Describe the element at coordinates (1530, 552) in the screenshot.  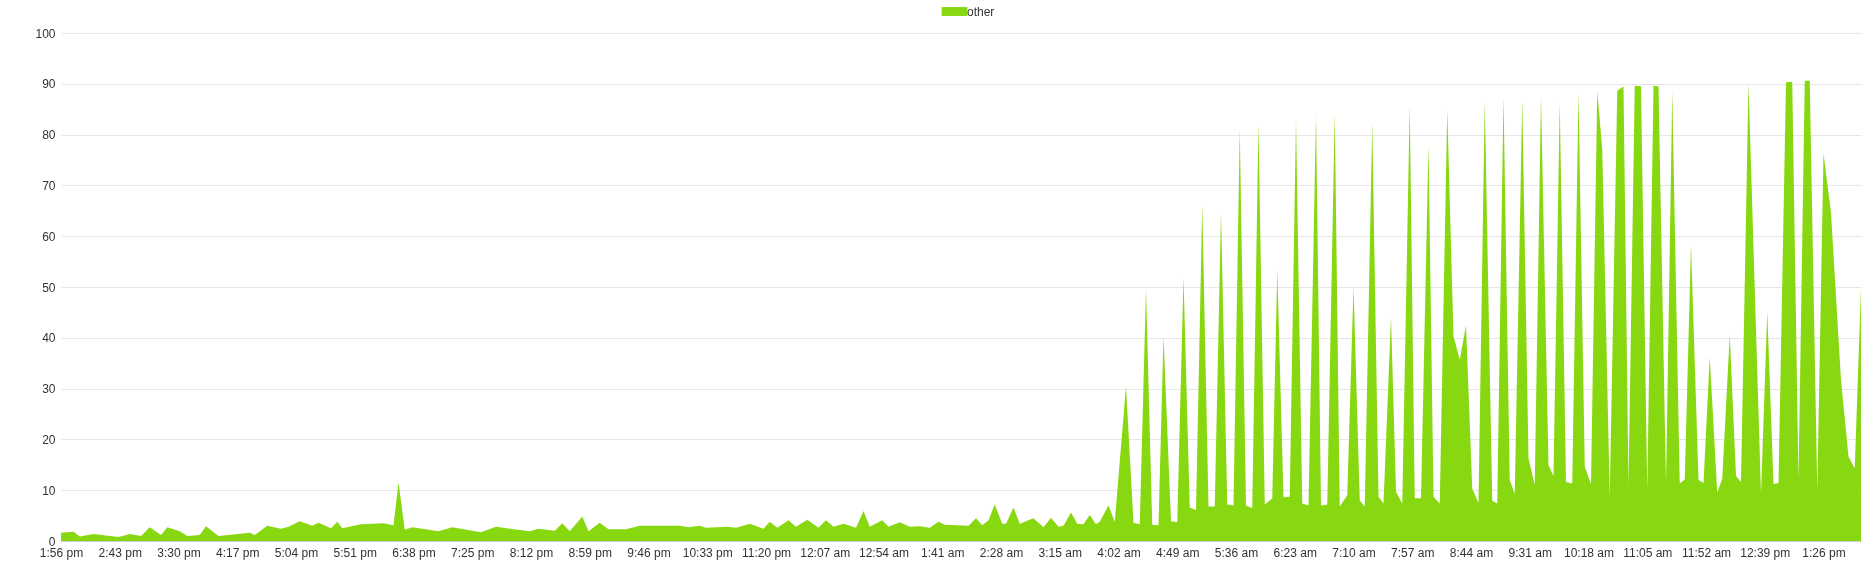
I see `x-tick-label: 9:31 am` at that location.